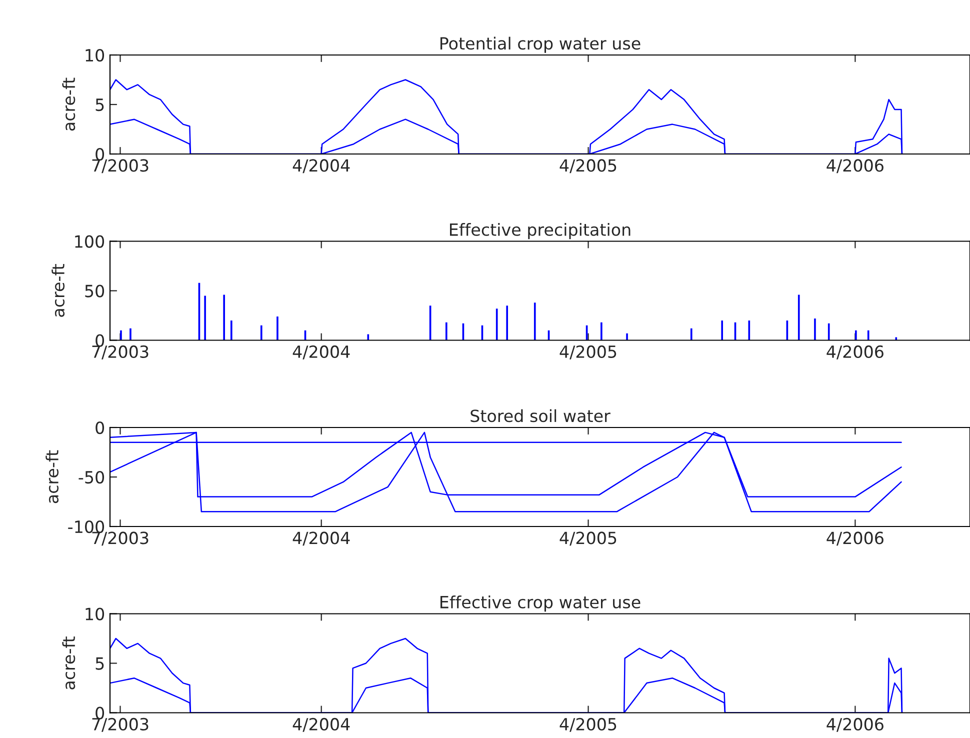 This screenshot has width=970, height=738. I want to click on y-tick-label: 100, so click(89, 241).